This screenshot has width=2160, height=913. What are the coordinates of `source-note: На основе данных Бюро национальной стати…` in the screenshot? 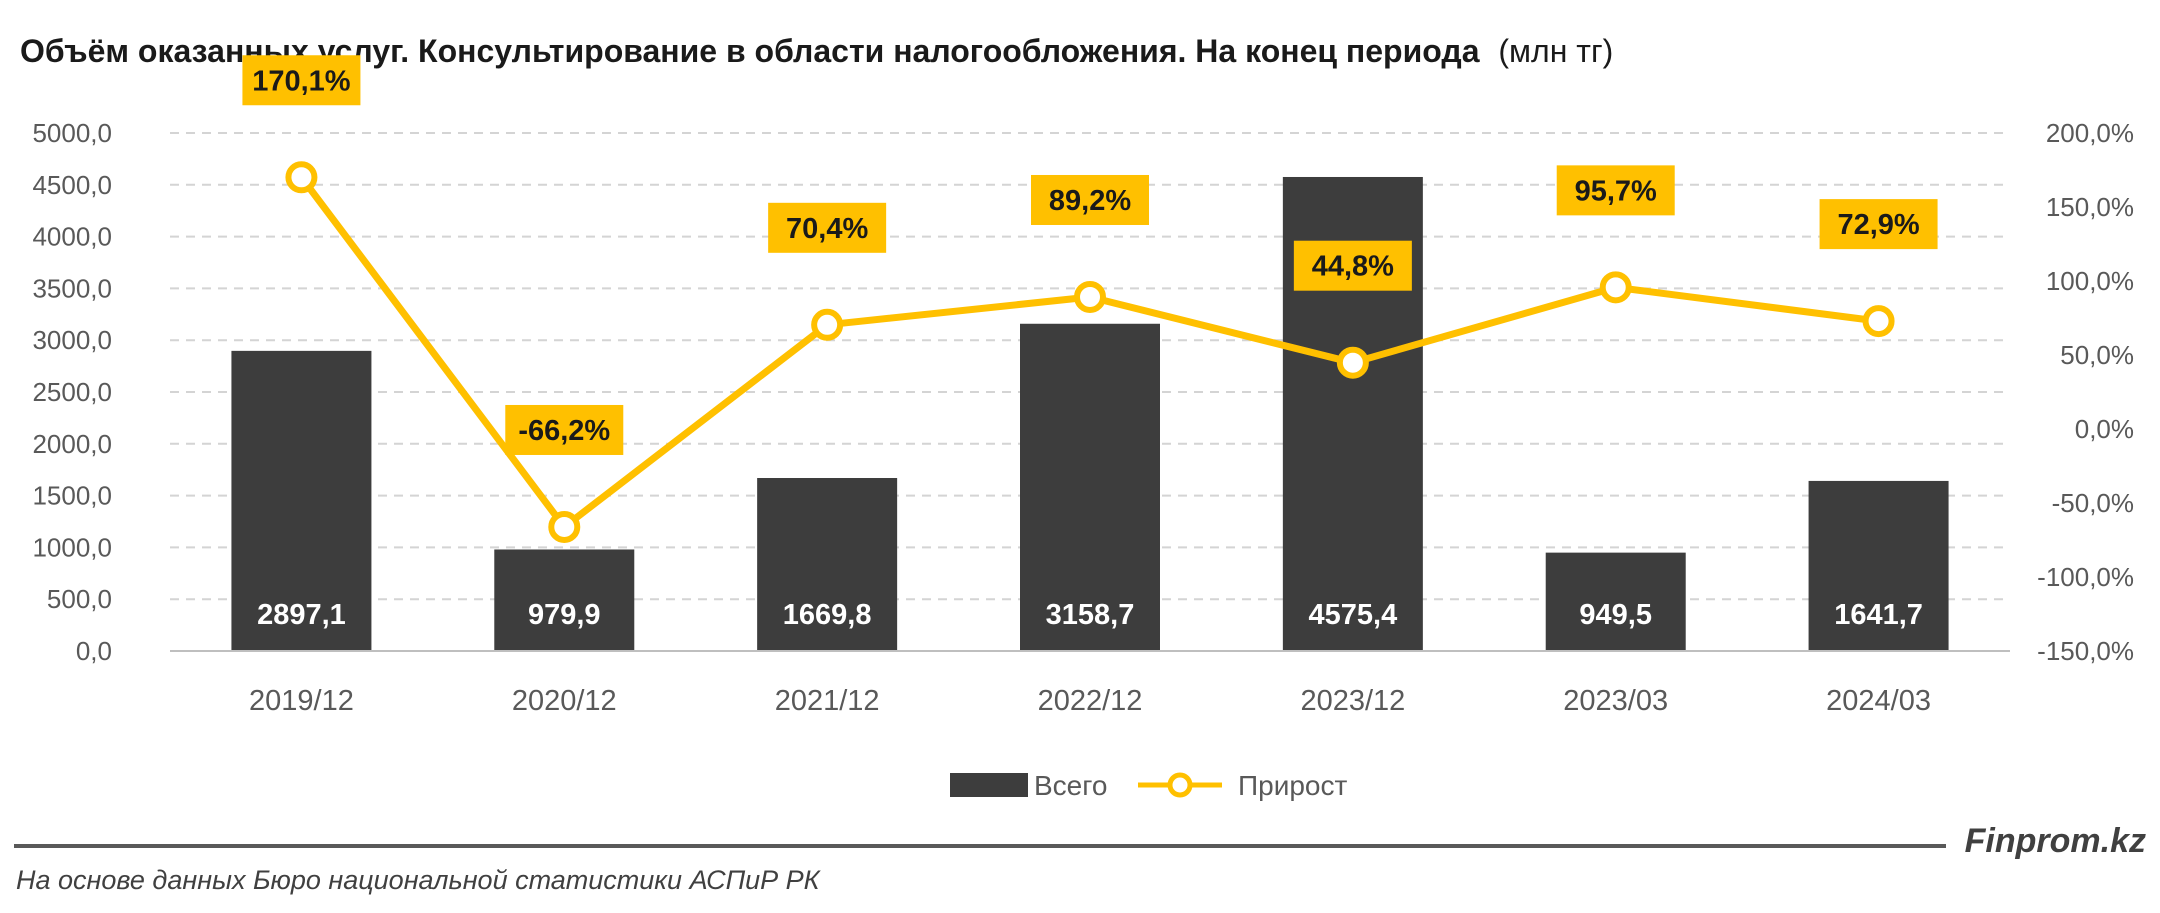 It's located at (419, 880).